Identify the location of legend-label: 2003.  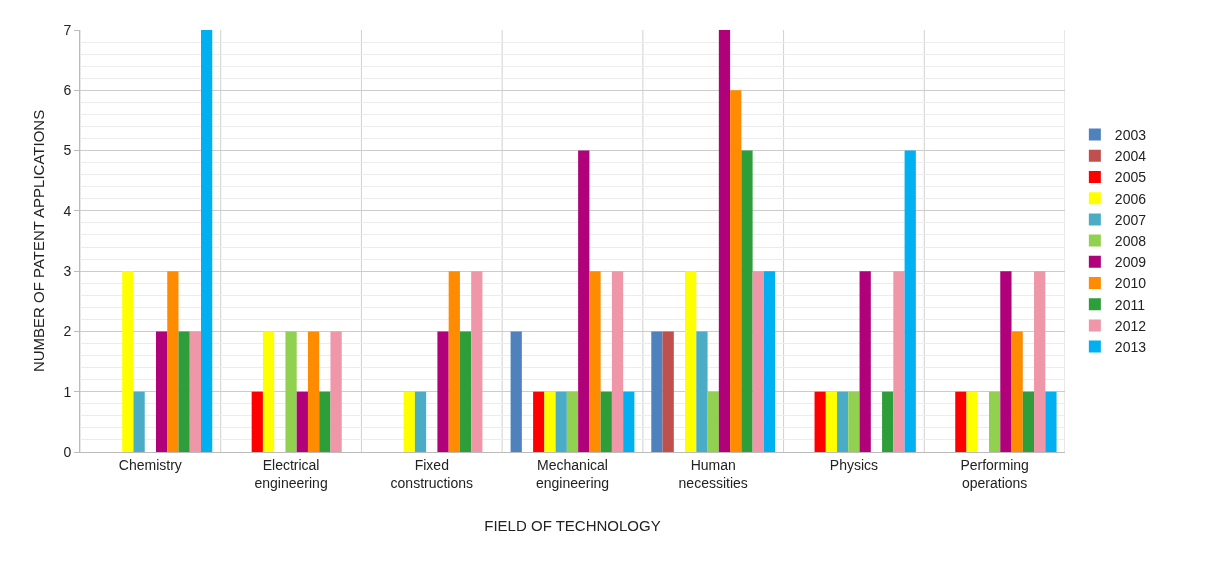
(1130, 135).